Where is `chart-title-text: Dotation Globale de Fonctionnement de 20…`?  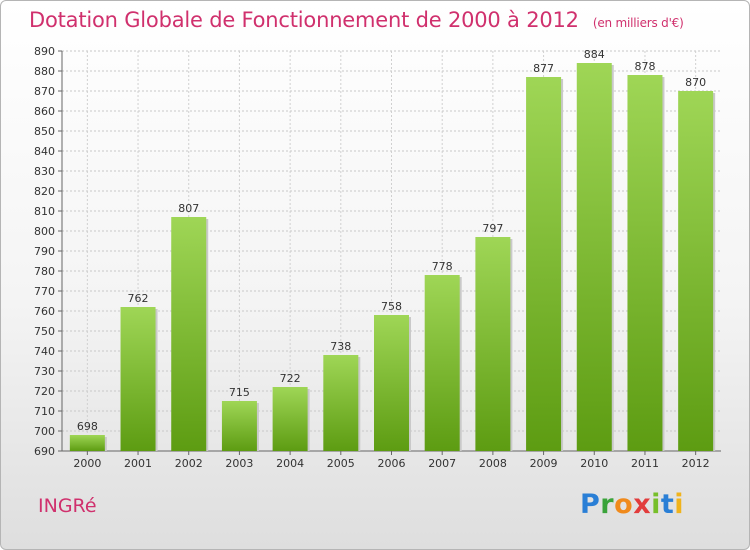
chart-title-text: Dotation Globale de Fonctionnement de 20… is located at coordinates (304, 20).